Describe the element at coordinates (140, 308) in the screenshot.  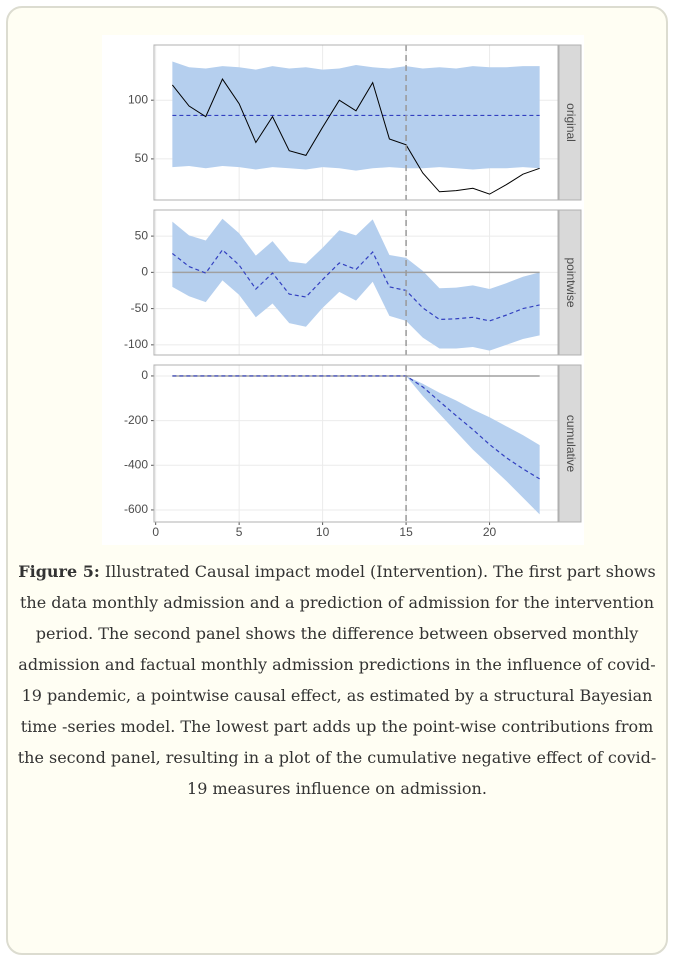
I see `y-tick-label: -50` at that location.